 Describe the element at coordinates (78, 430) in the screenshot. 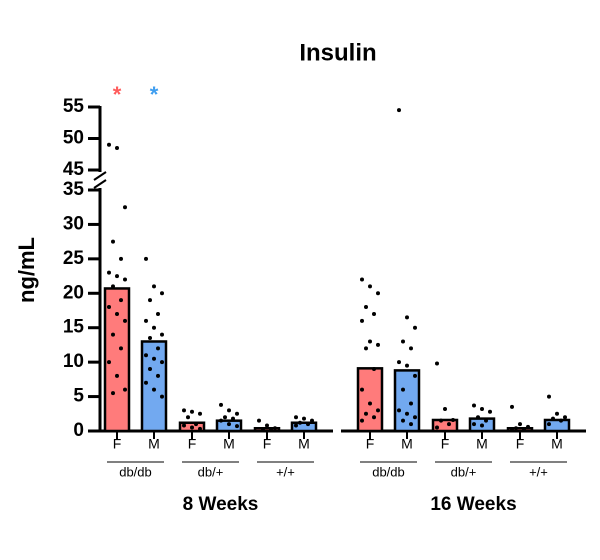

I see `y-tick-label: 0` at that location.